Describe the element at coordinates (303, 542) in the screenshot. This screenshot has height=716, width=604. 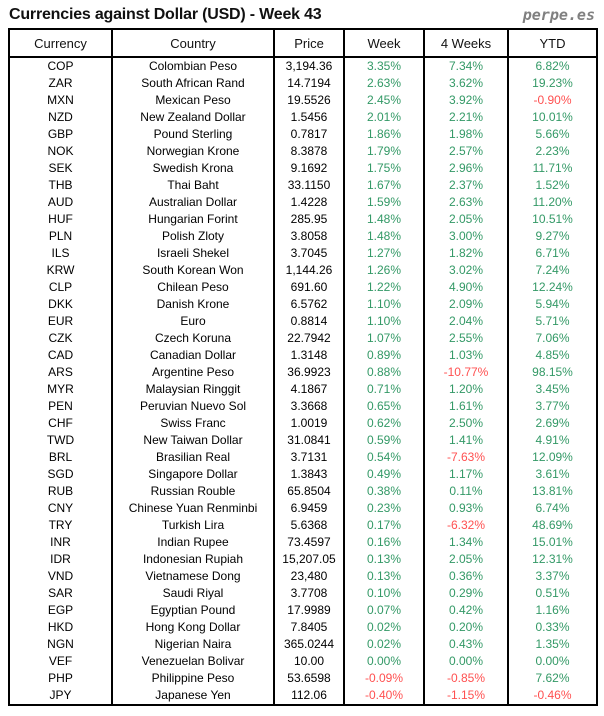
I see `table-row: INR Indian Rupee 73.4597 0.16% 1.34% 15.01%` at that location.